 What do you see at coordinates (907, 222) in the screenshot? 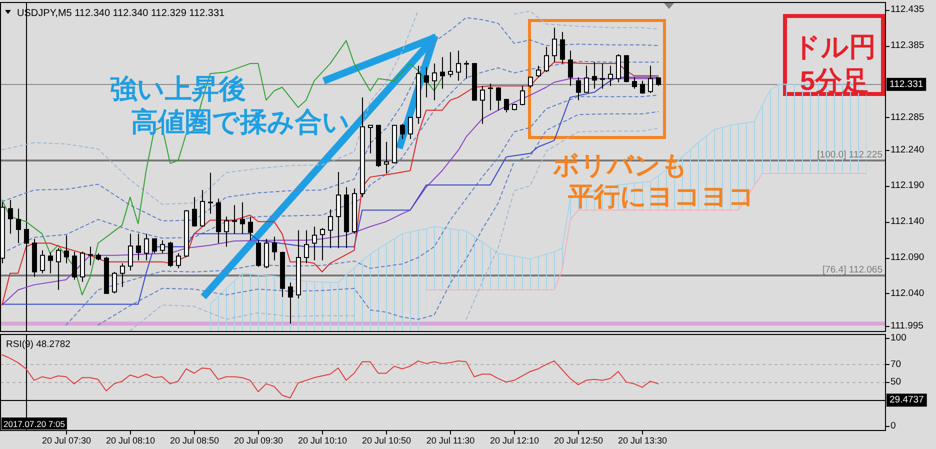
I see `y-tick-label: 112.140` at bounding box center [907, 222].